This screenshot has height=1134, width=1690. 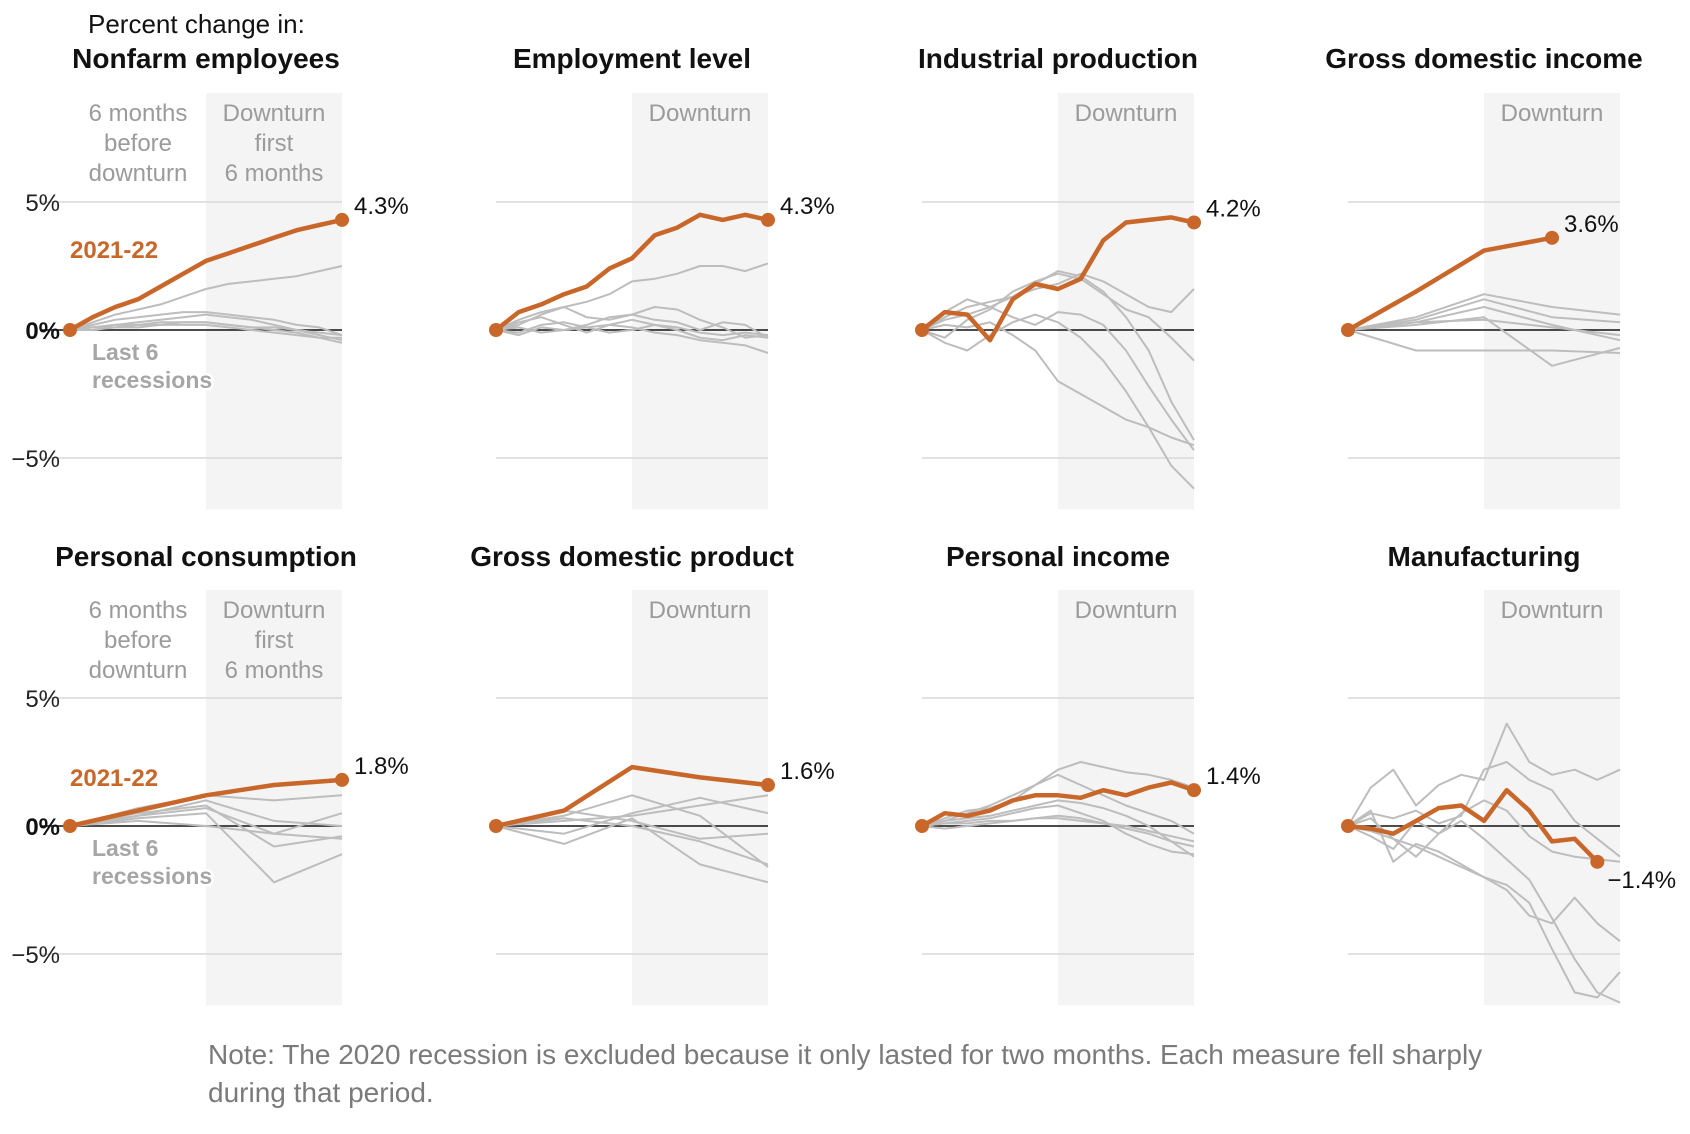 I want to click on chart-panel-gross-domestic-income: Gross domestic income Downturn 3.6%, so click(x=1484, y=276).